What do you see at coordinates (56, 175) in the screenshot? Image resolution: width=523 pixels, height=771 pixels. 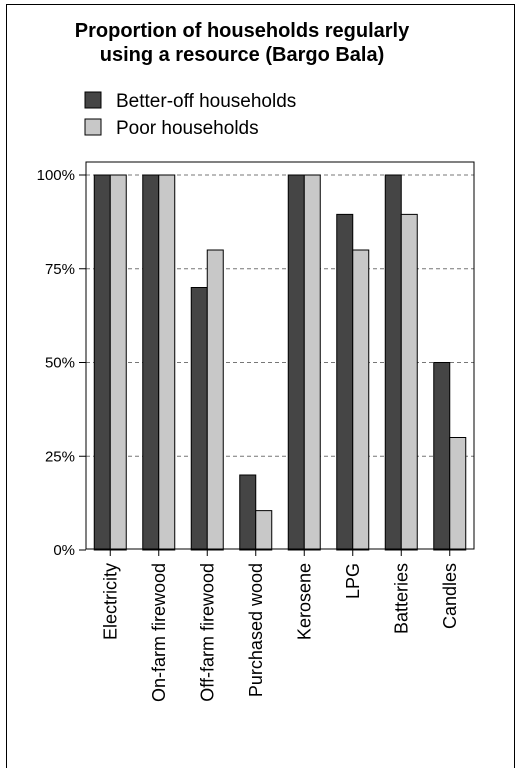 I see `y-tick-label: 100%` at bounding box center [56, 175].